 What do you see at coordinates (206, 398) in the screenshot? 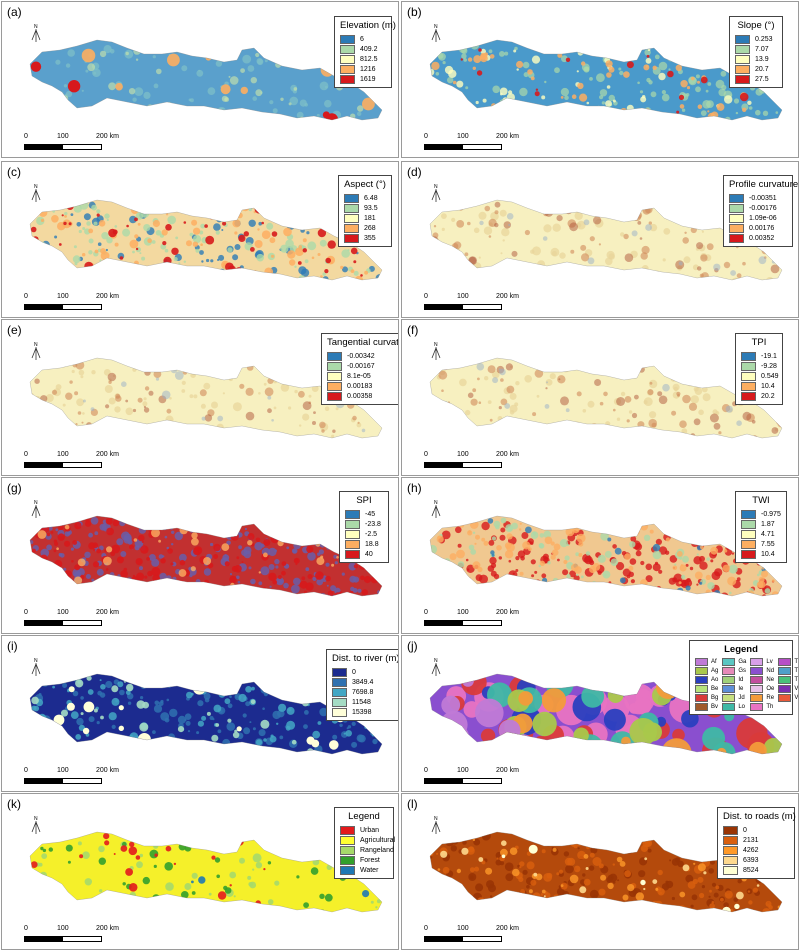
I see `map-raster-e` at bounding box center [206, 398].